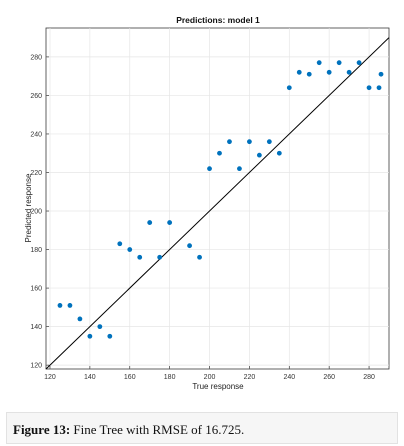 The image size is (404, 446). What do you see at coordinates (36, 134) in the screenshot?
I see `y-tick-label: 240` at bounding box center [36, 134].